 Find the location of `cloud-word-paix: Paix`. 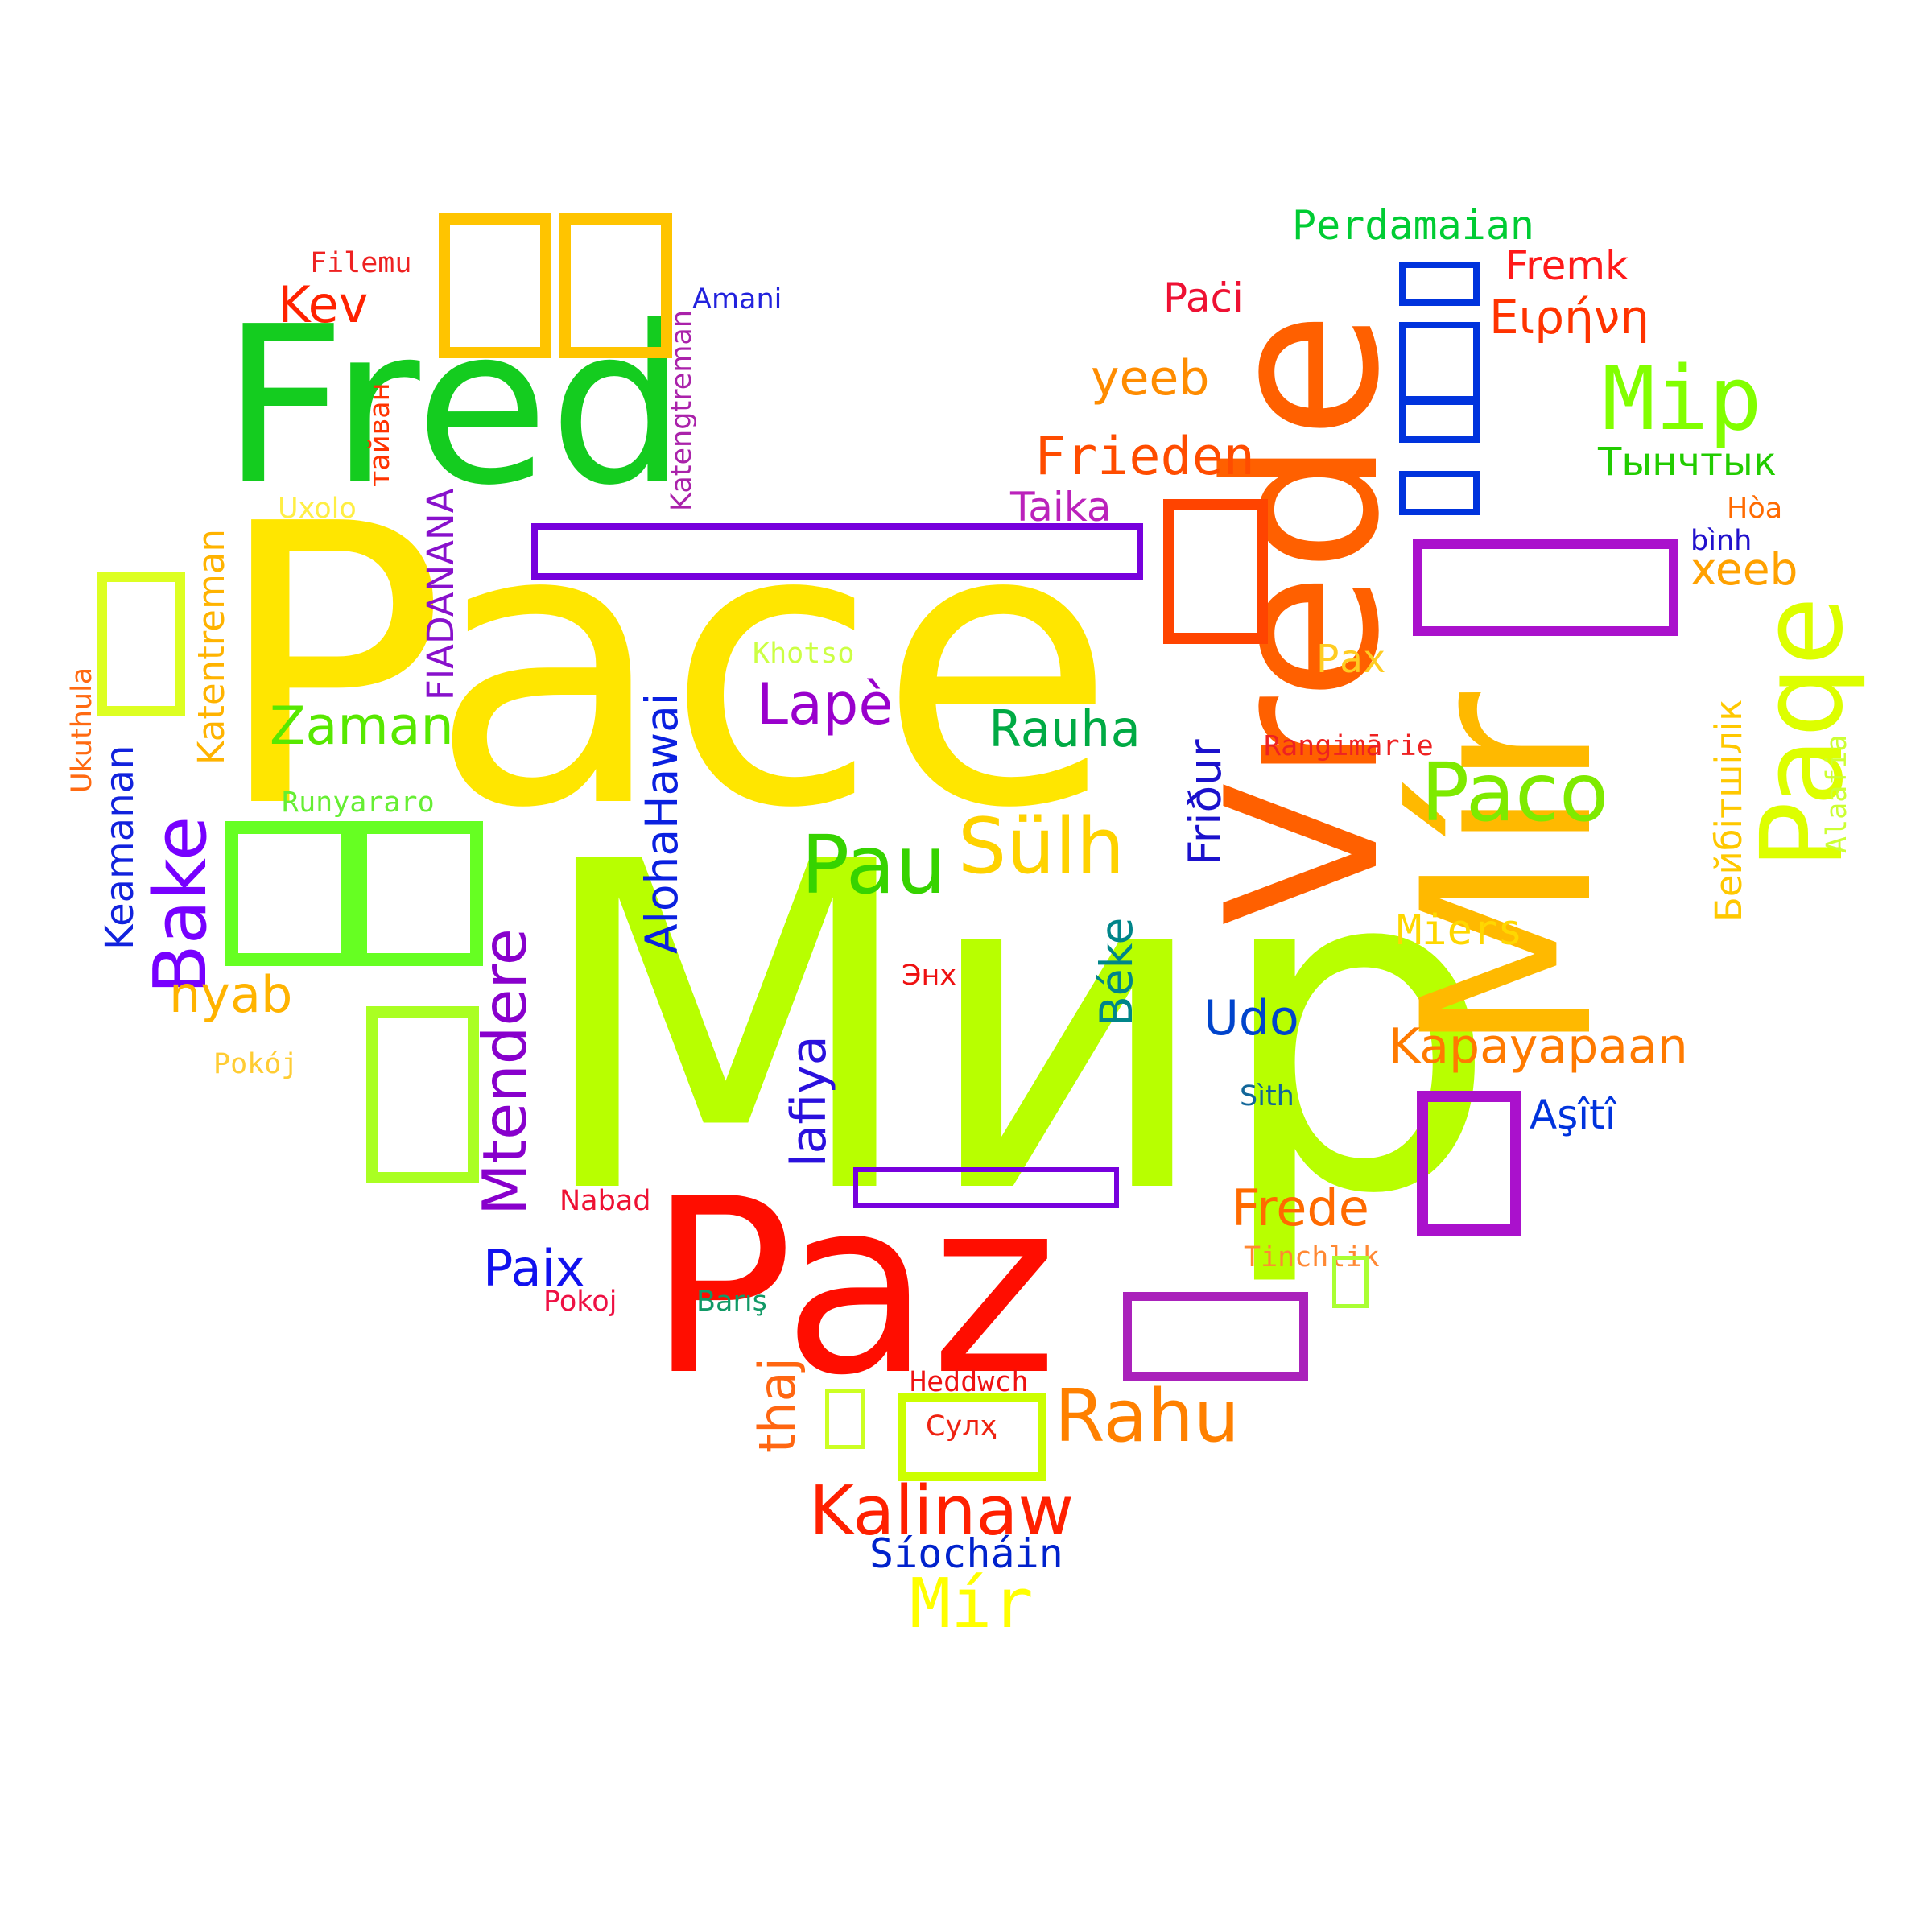

cloud-word-paix: Paix is located at coordinates (534, 1268).